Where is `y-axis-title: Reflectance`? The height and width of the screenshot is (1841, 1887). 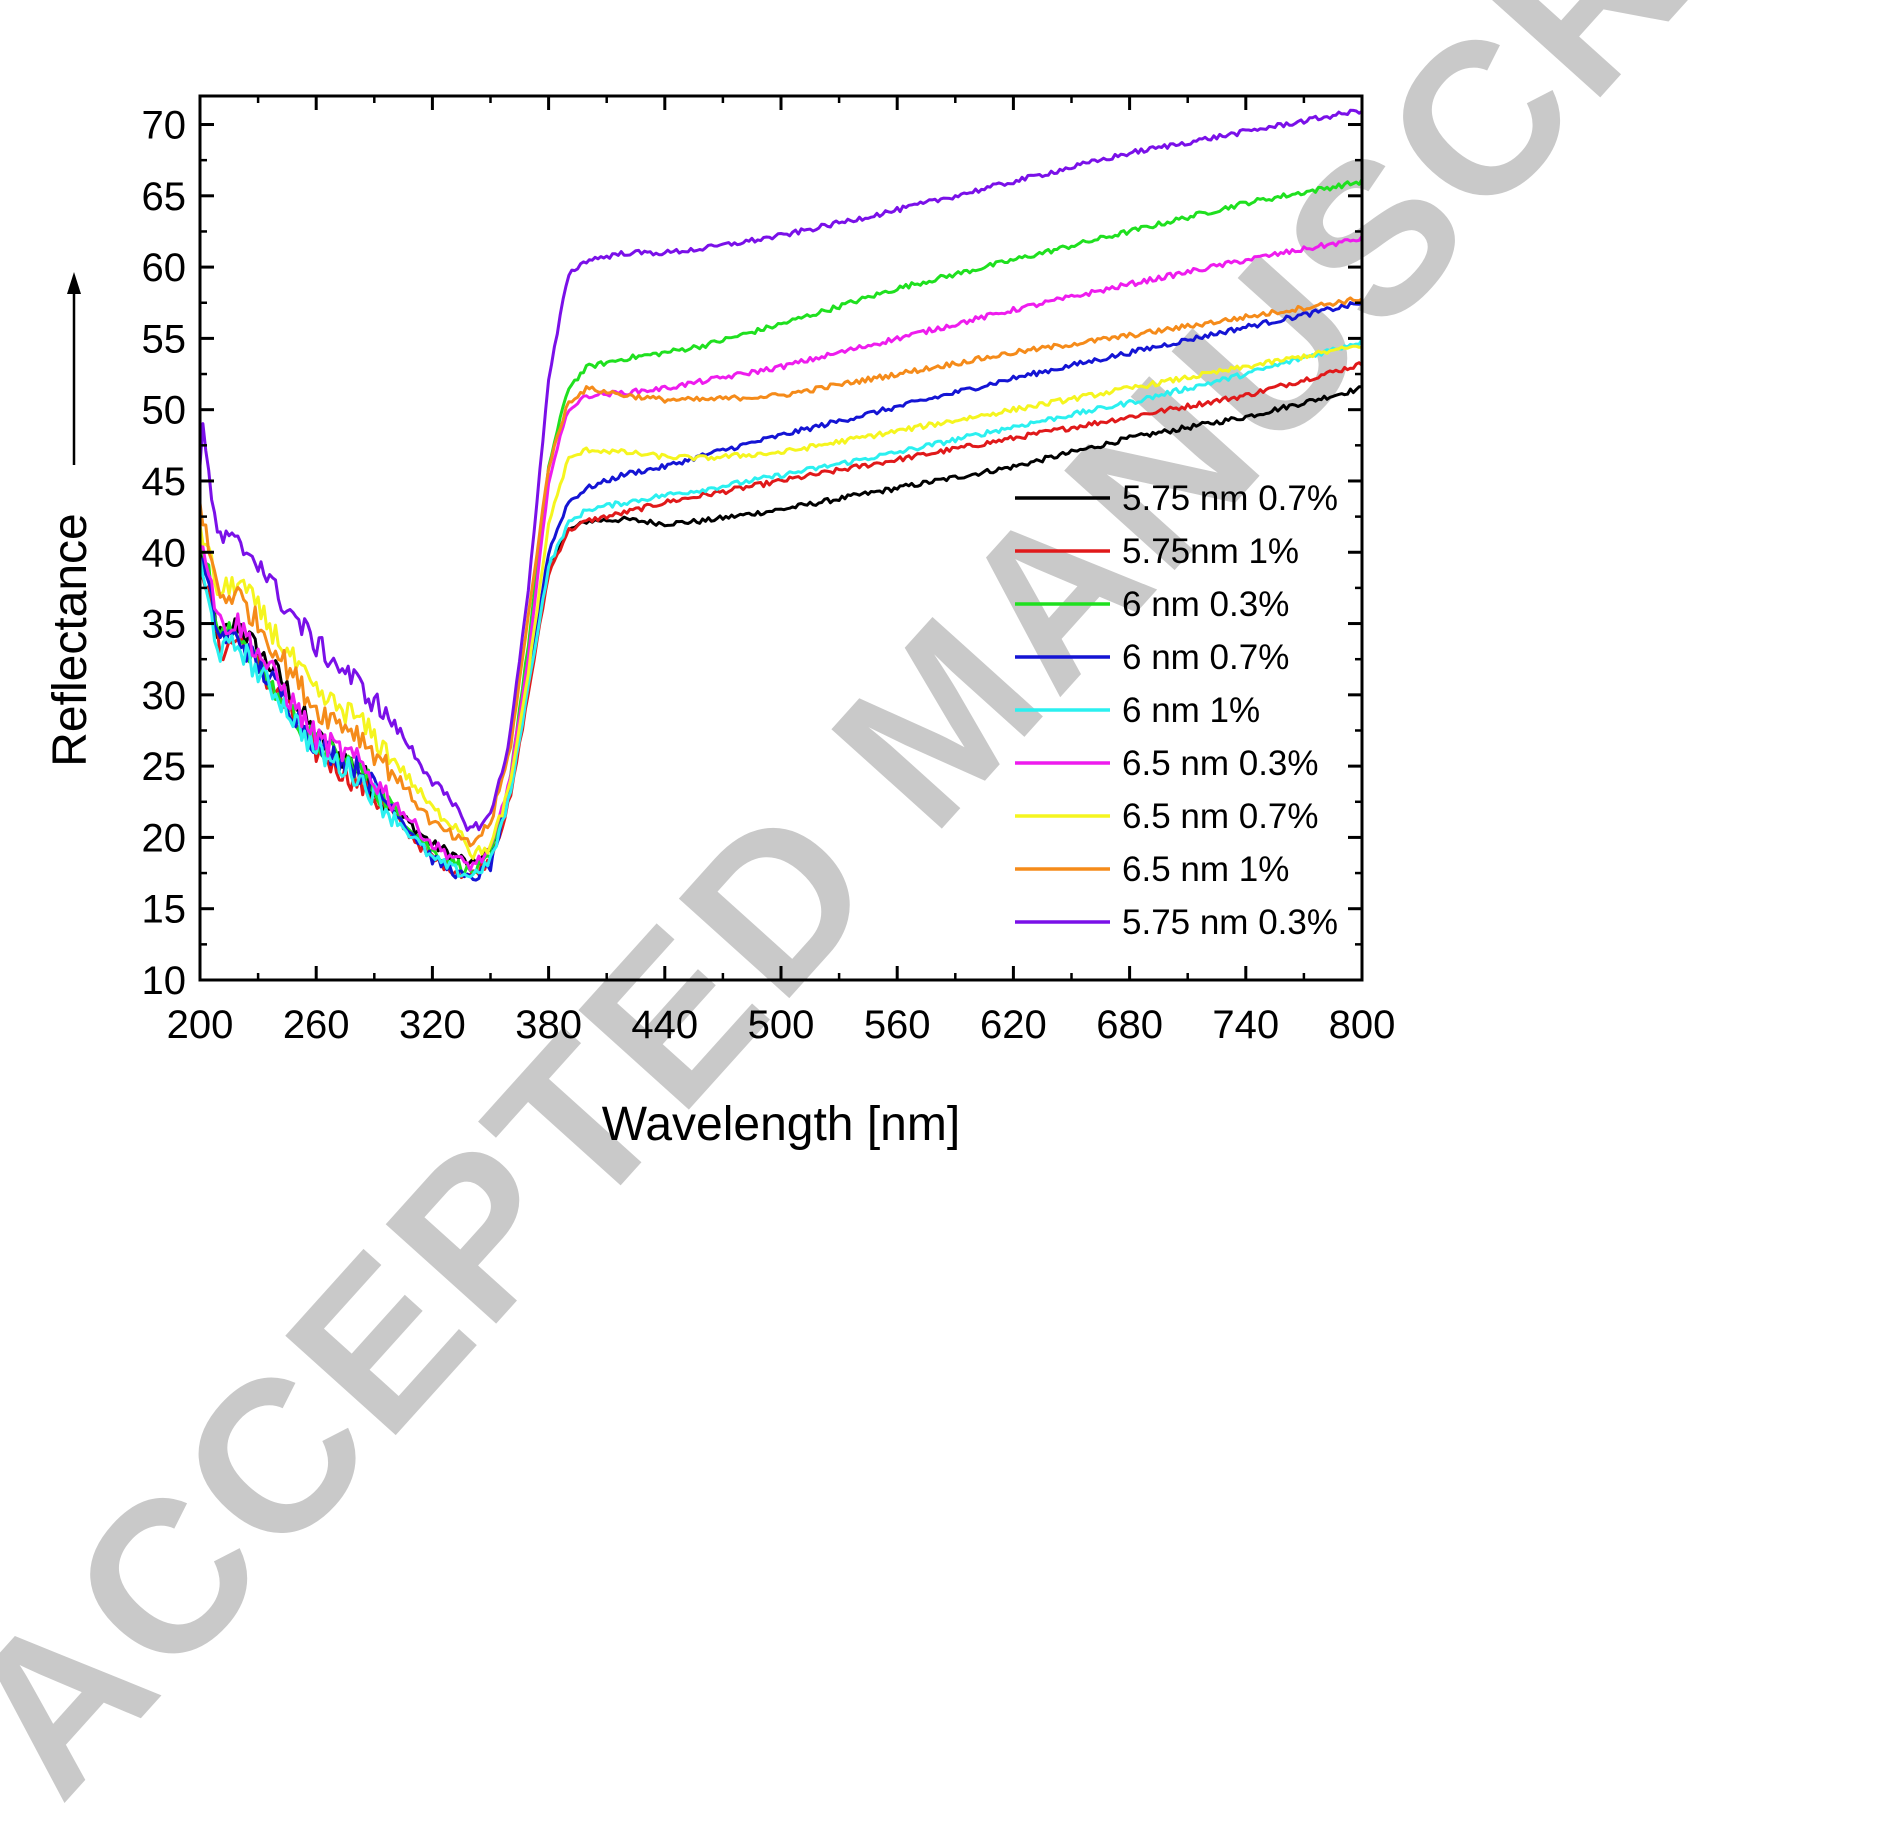
y-axis-title: Reflectance is located at coordinates (70, 639).